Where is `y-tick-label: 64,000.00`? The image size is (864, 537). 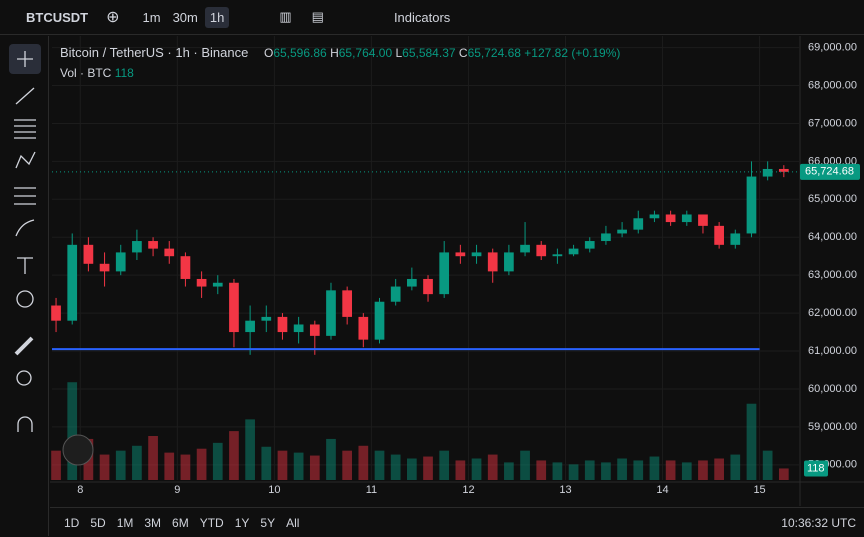
y-tick-label: 64,000.00 is located at coordinates (832, 237).